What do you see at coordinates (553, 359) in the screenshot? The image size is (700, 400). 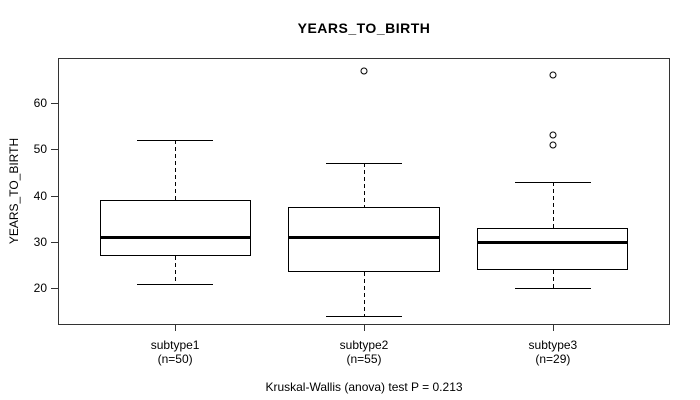 I see `x-group-label-count: (n=29)` at bounding box center [553, 359].